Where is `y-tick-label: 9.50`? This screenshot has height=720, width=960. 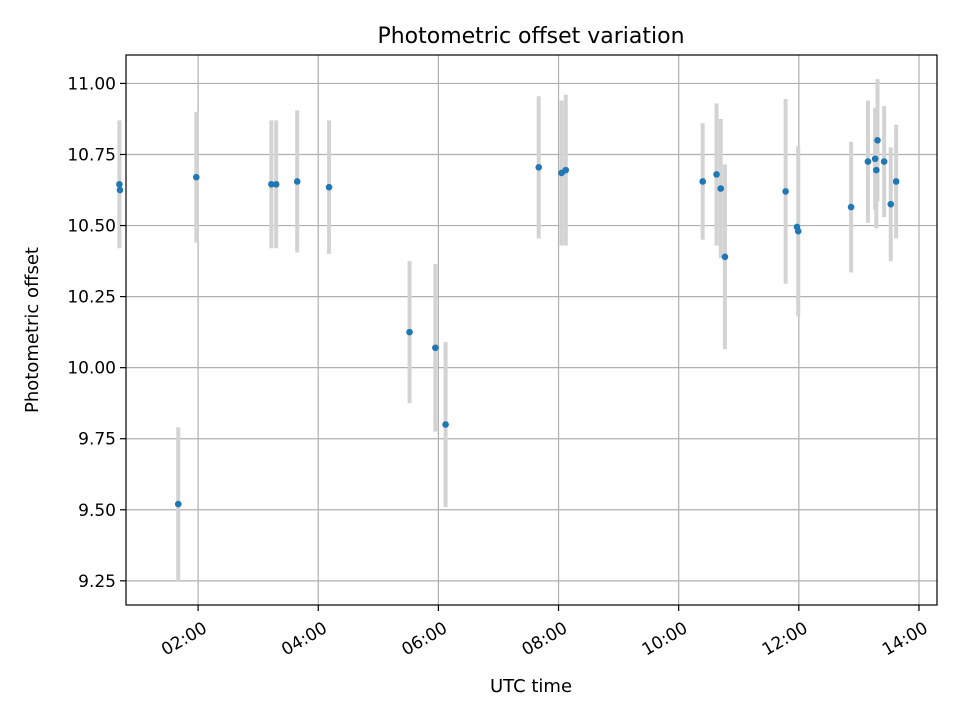 y-tick-label: 9.50 is located at coordinates (97, 511).